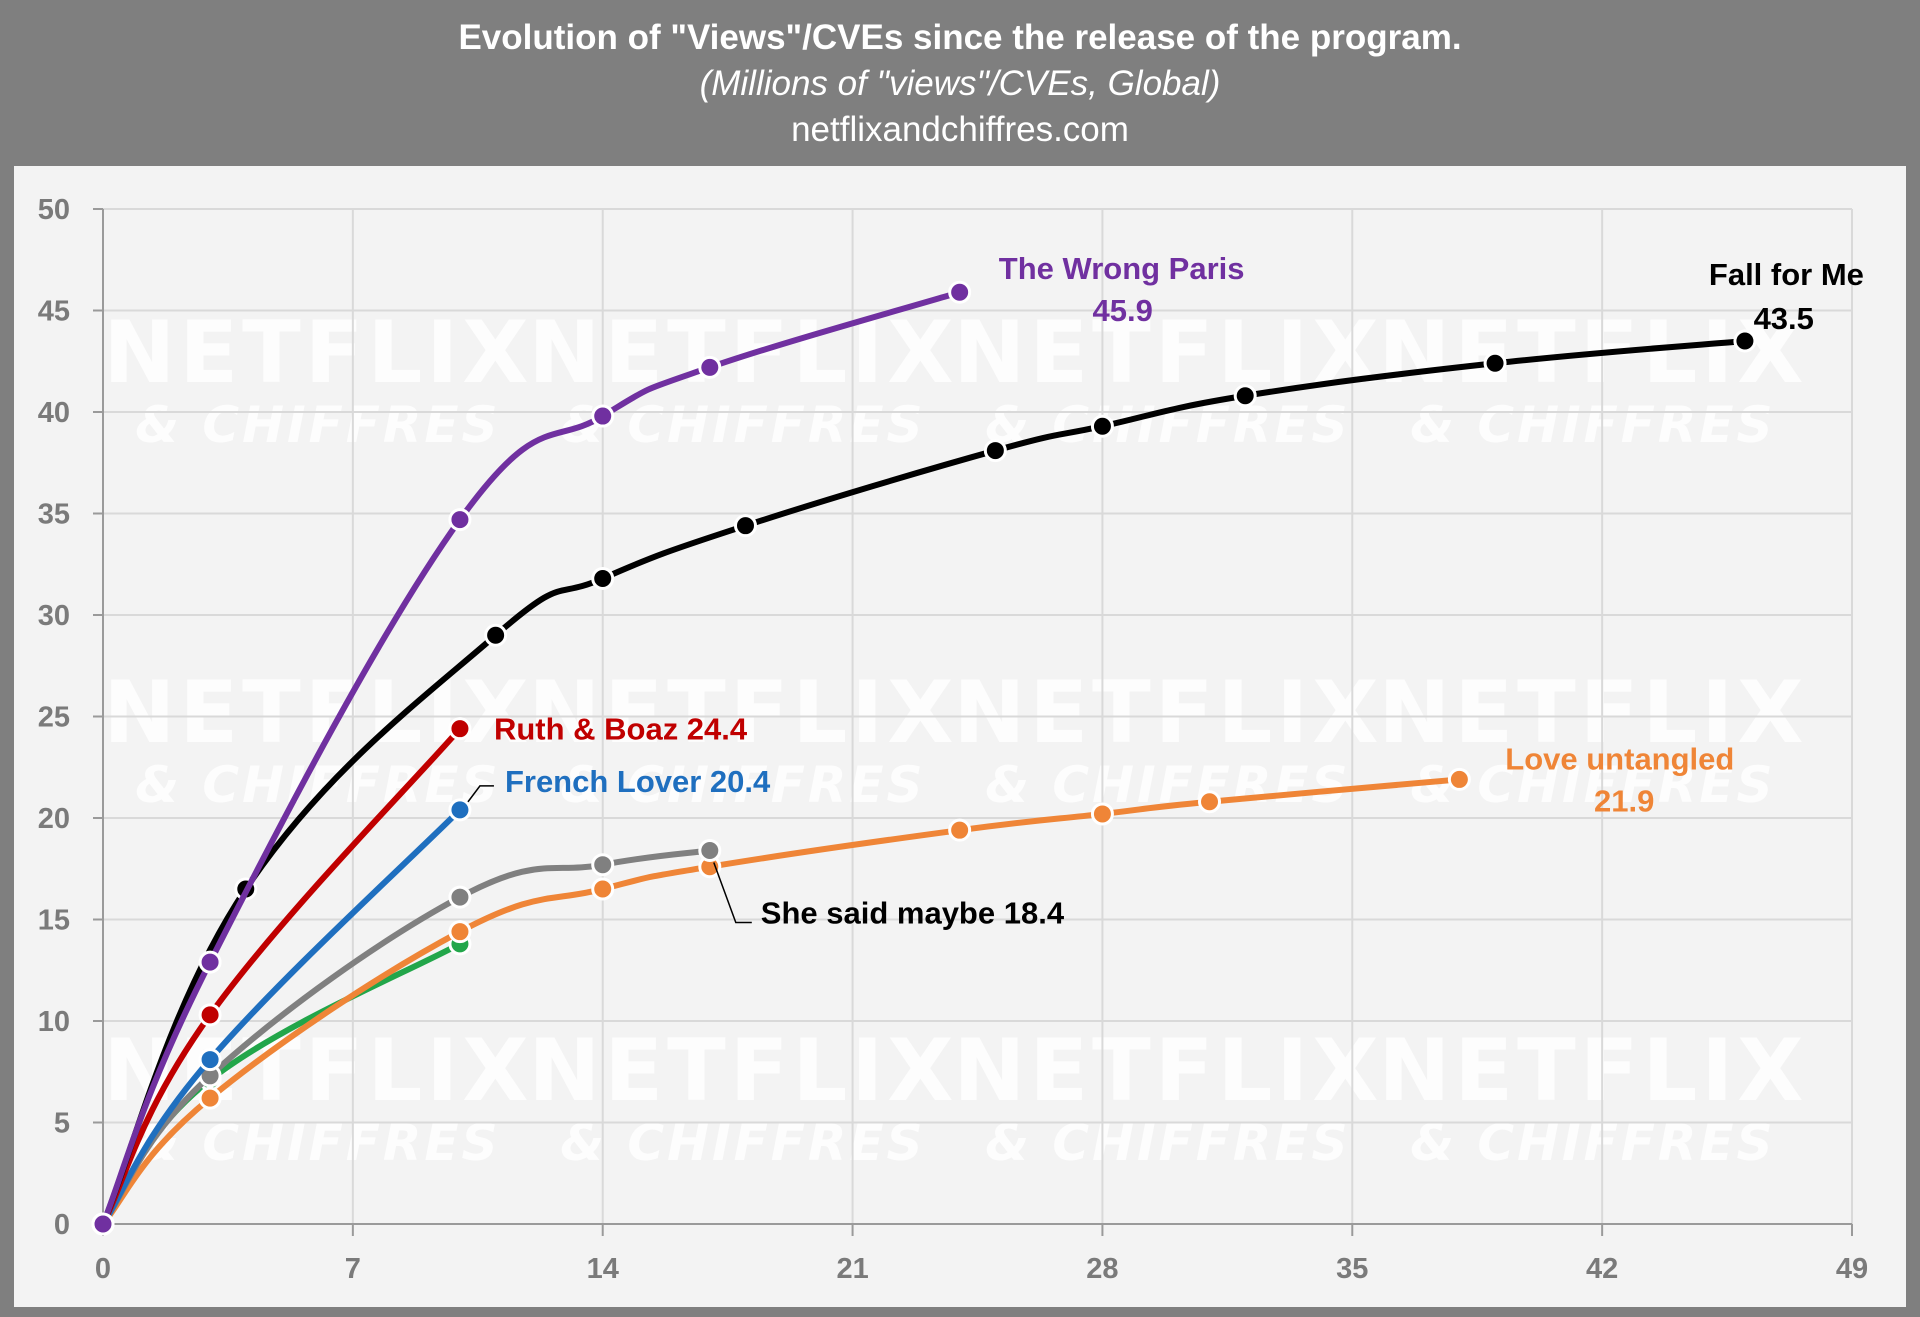  What do you see at coordinates (1602, 1269) in the screenshot?
I see `x-tick-label: 42` at bounding box center [1602, 1269].